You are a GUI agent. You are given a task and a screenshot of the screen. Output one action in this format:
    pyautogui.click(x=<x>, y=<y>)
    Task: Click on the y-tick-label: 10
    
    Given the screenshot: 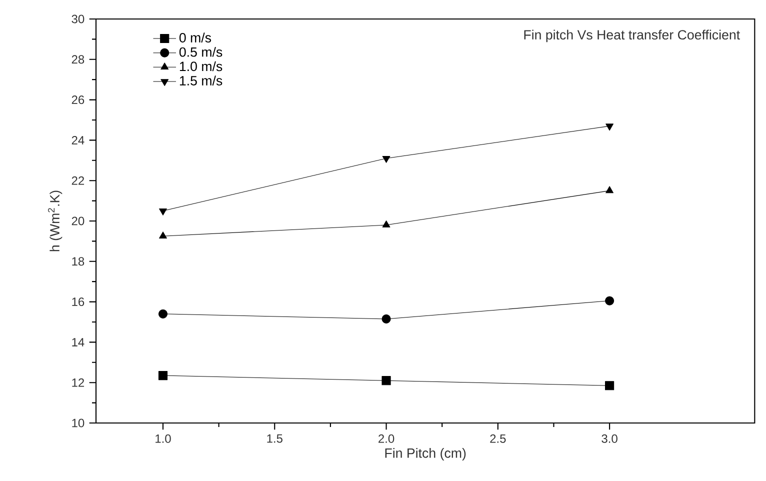 What is the action you would take?
    pyautogui.click(x=78, y=423)
    